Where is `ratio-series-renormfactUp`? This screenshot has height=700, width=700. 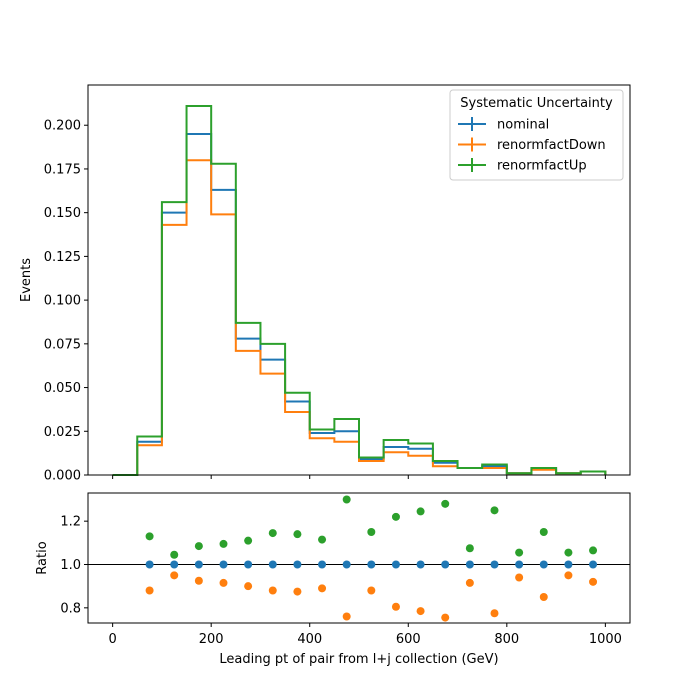 ratio-series-renormfactUp is located at coordinates (371, 527).